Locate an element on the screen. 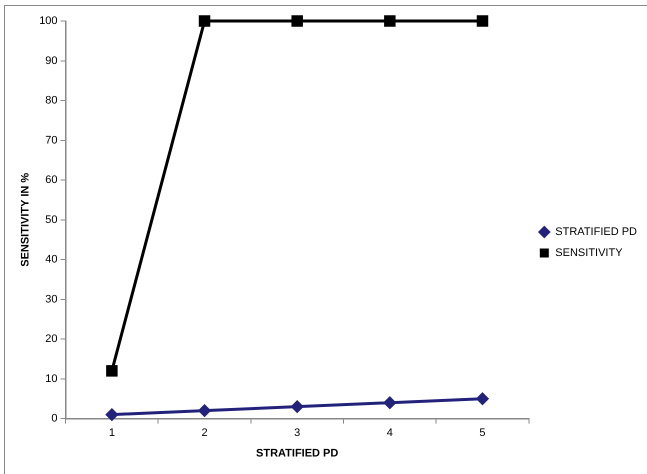  y-tick-label: 0 is located at coordinates (54, 418).